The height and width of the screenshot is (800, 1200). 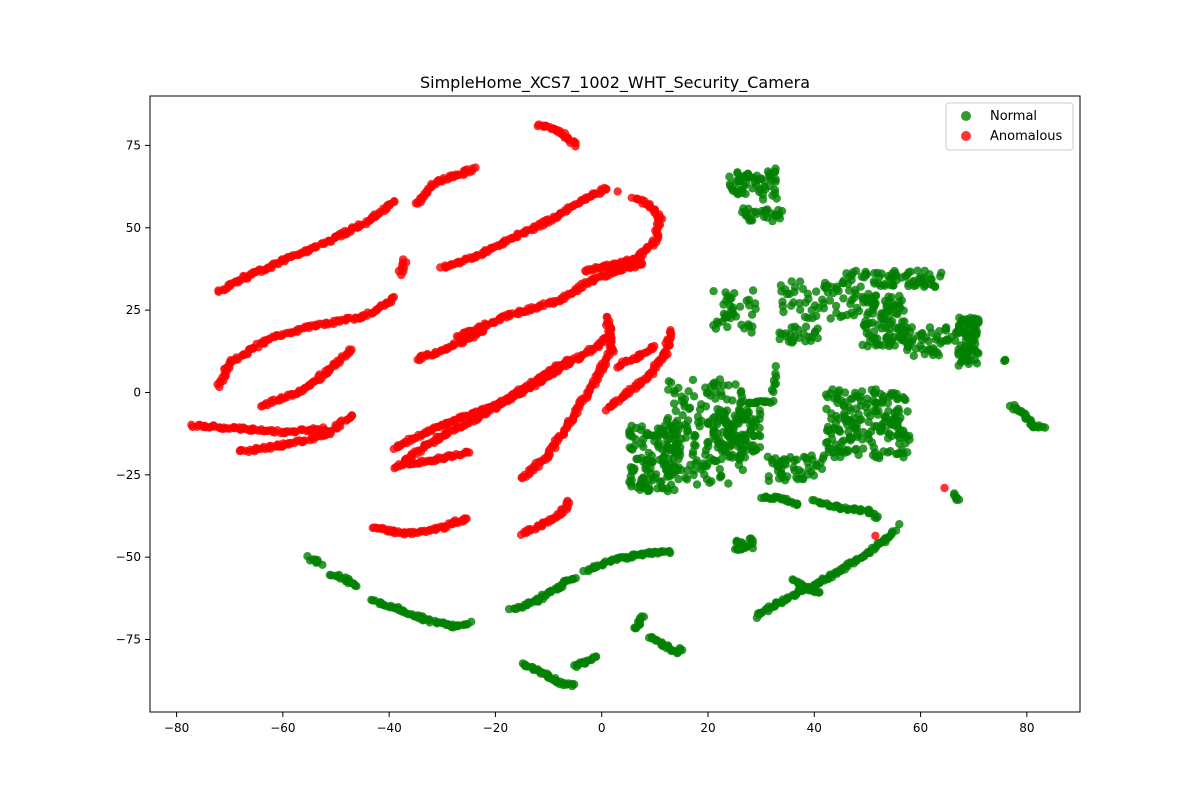 What do you see at coordinates (707, 728) in the screenshot?
I see `x-tick-label: 20` at bounding box center [707, 728].